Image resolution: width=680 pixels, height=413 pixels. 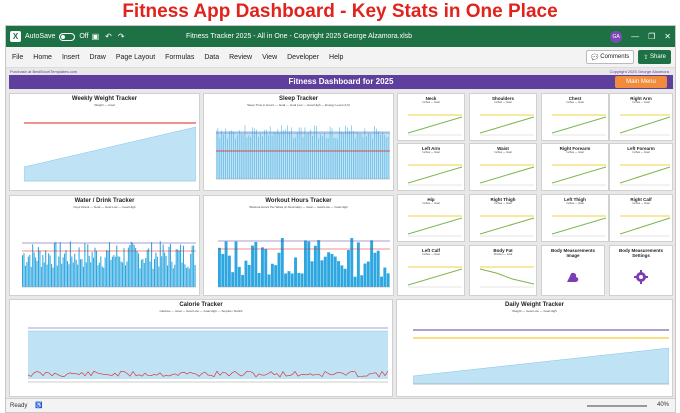 I want to click on water-legend: Cups Drank — Goal — Goal Low — Goal High, so click(x=104, y=207).